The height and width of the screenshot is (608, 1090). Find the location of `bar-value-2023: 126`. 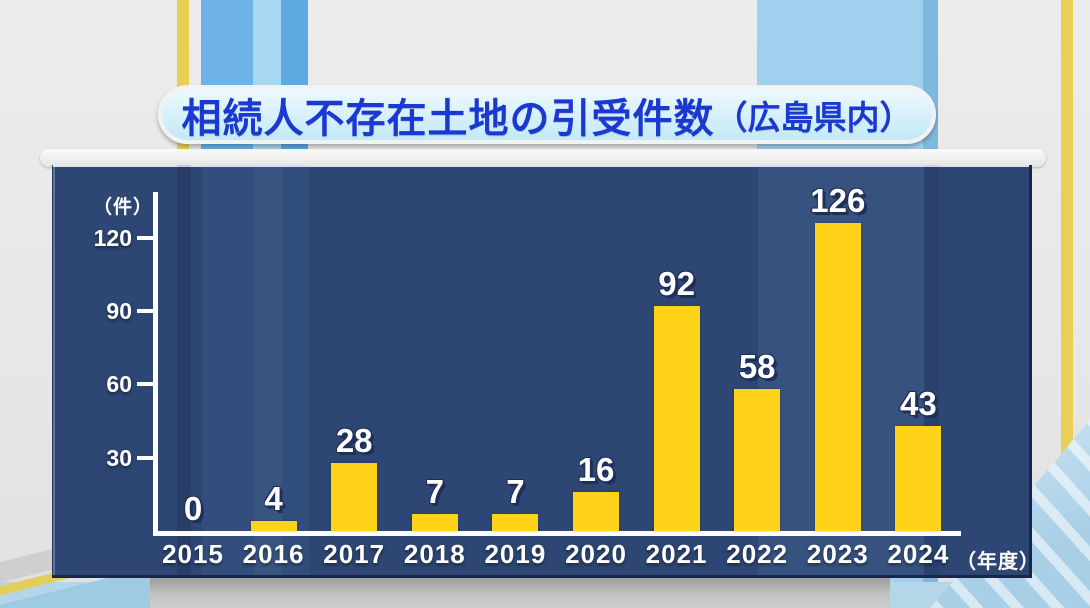

bar-value-2023: 126 is located at coordinates (838, 200).